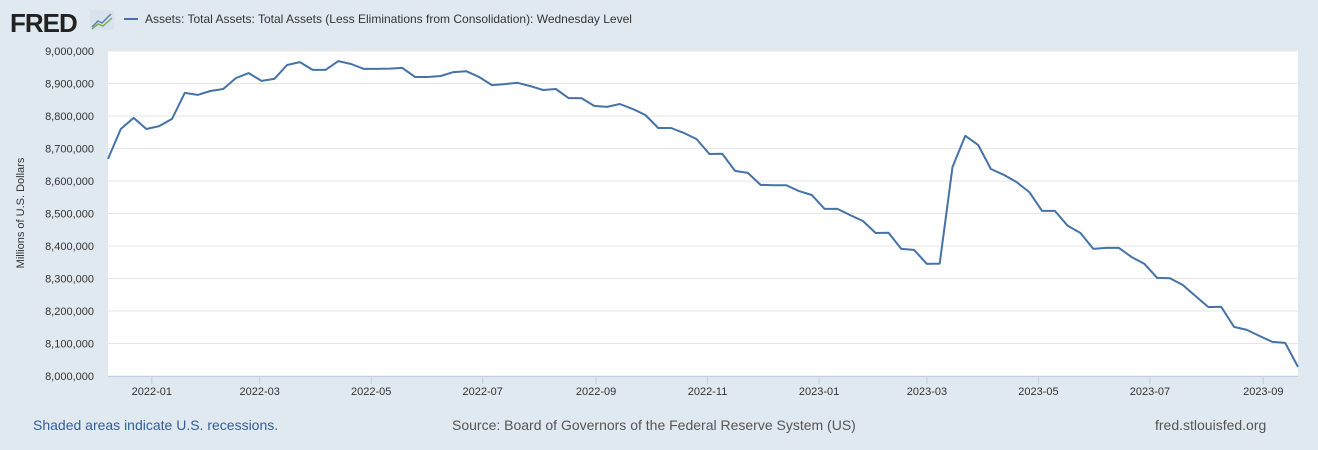  Describe the element at coordinates (69, 52) in the screenshot. I see `y-tick-label: 9,000,000` at that location.